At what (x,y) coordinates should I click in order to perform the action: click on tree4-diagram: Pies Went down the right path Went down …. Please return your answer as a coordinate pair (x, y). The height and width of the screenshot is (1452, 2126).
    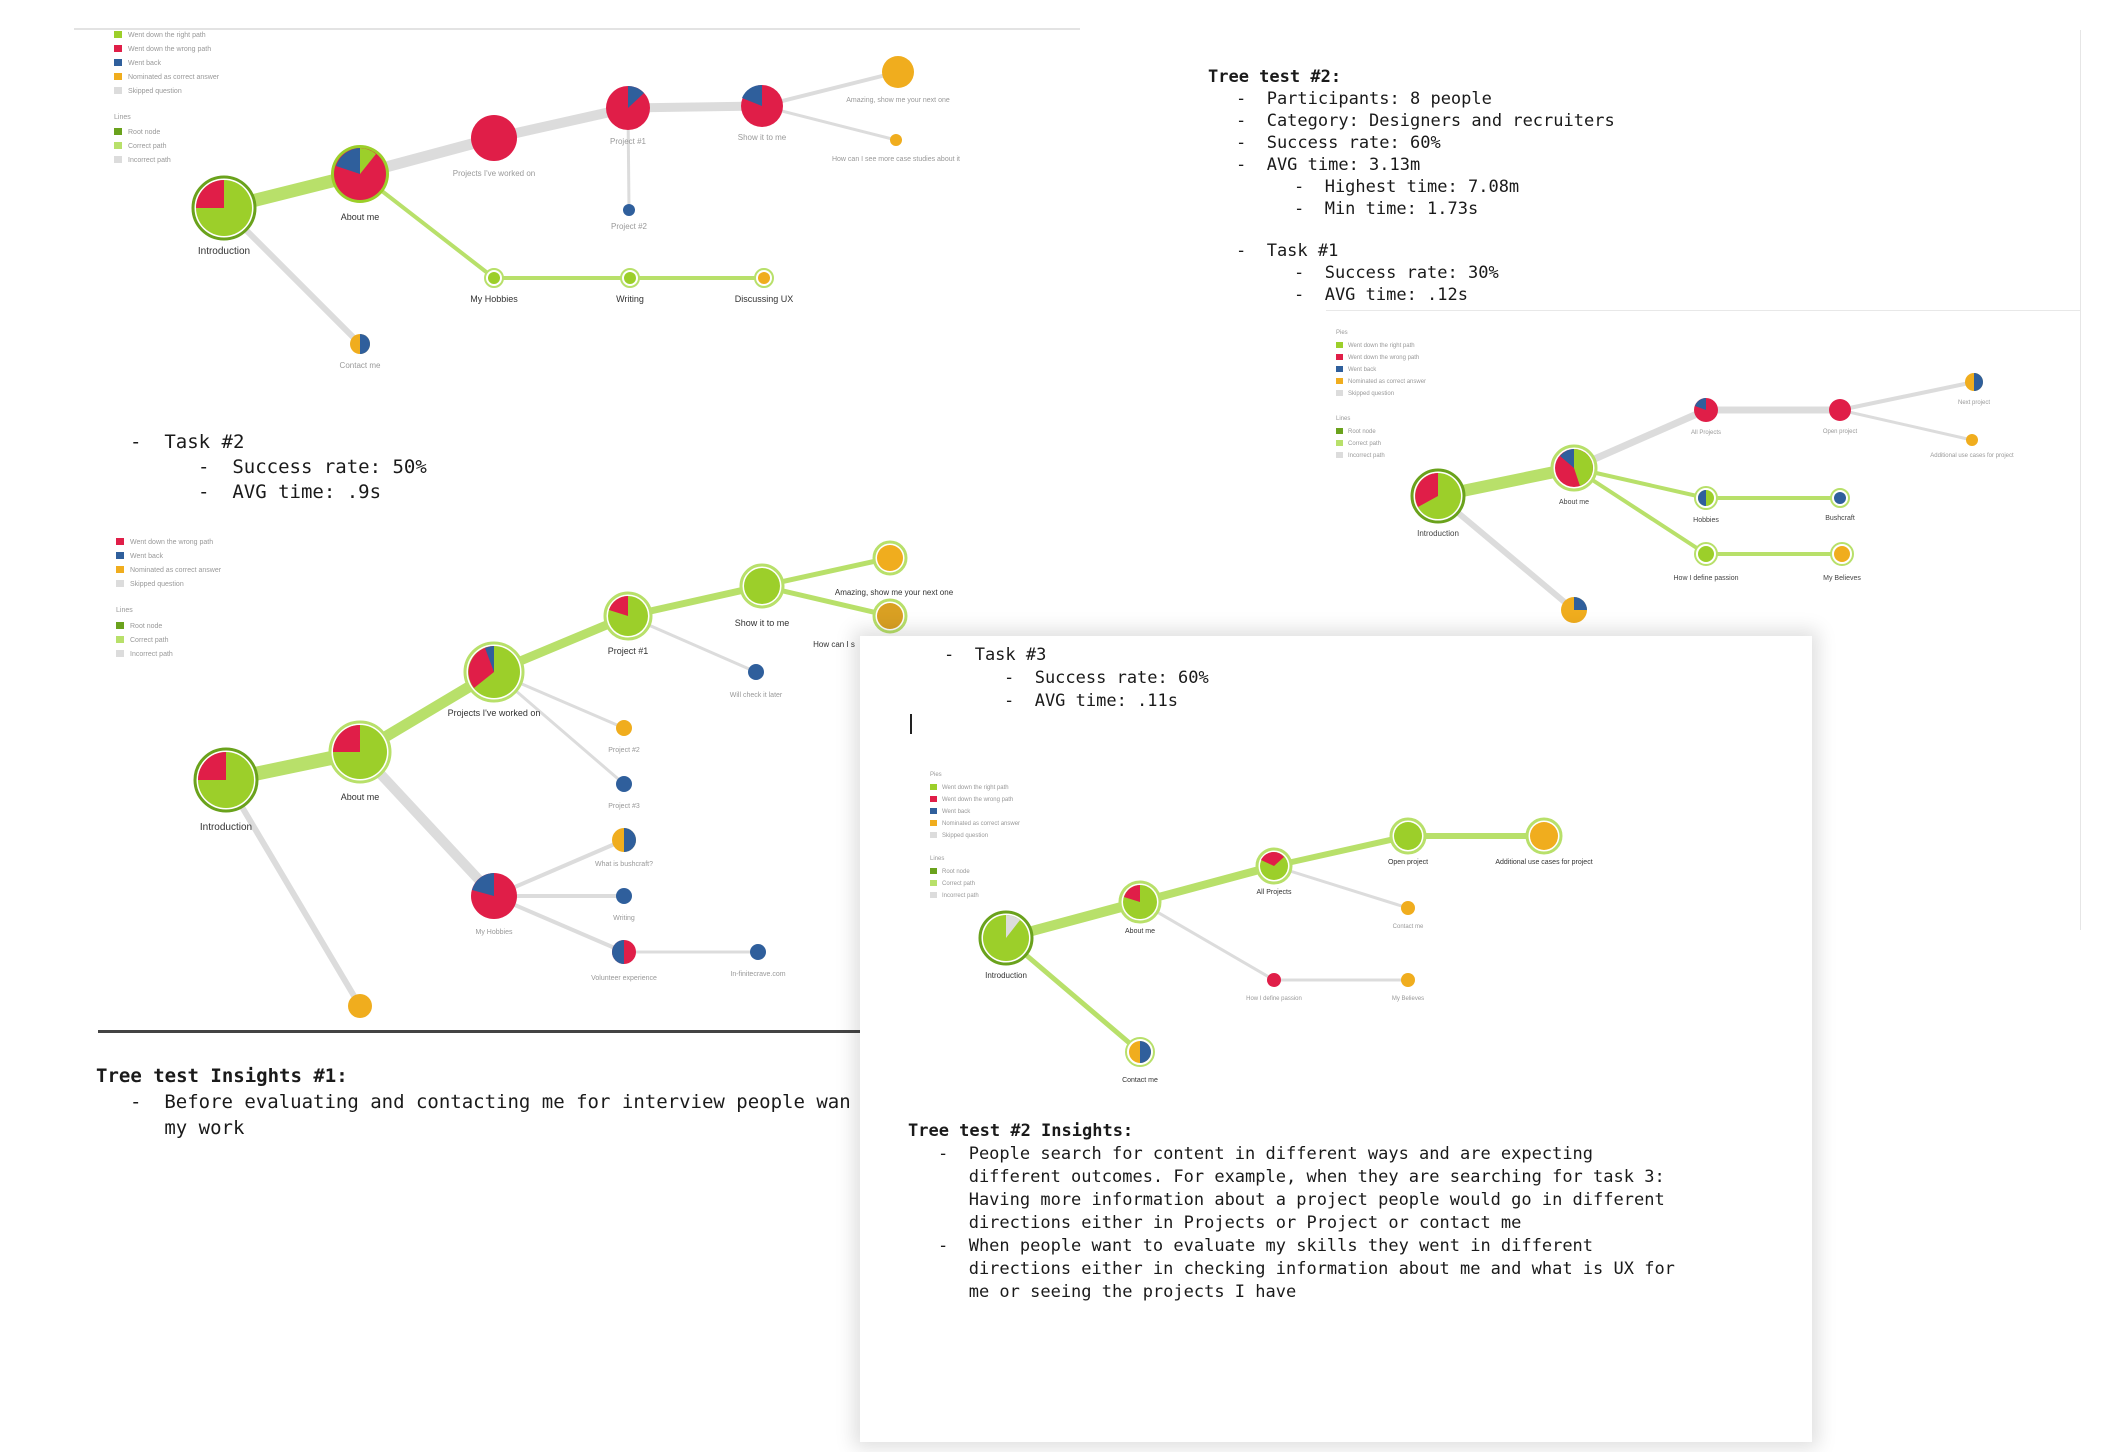
    Looking at the image, I should click on (1261, 928).